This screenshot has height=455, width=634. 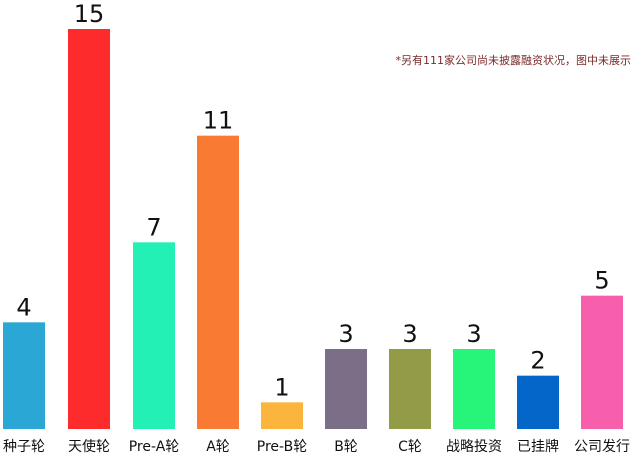 What do you see at coordinates (538, 446) in the screenshot?
I see `category-label-8: 已挂牌` at bounding box center [538, 446].